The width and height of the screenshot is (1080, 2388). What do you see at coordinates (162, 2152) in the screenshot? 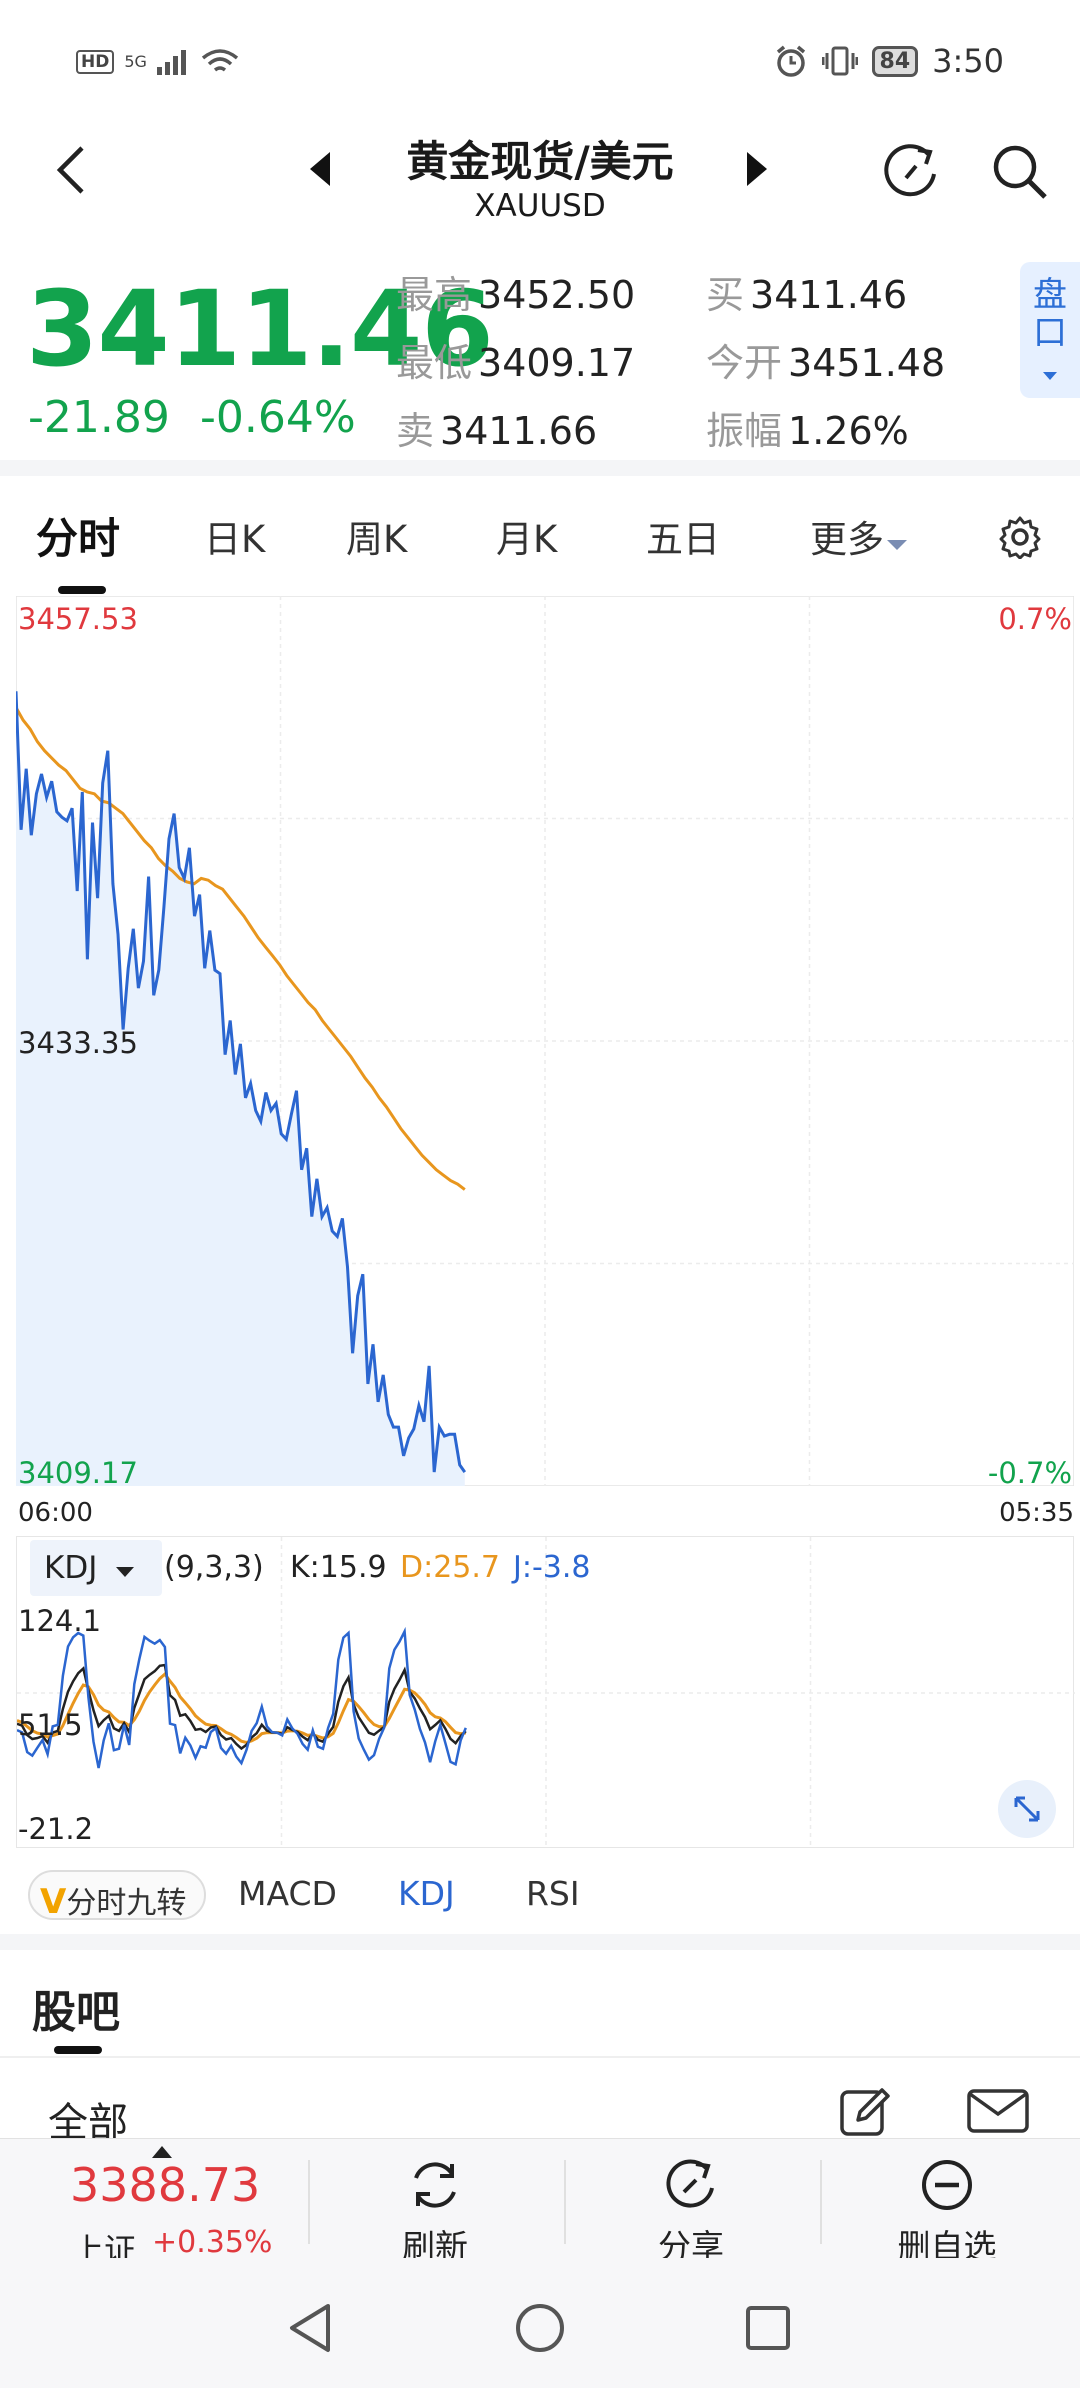
I see `index-expand-arrow-icon` at bounding box center [162, 2152].